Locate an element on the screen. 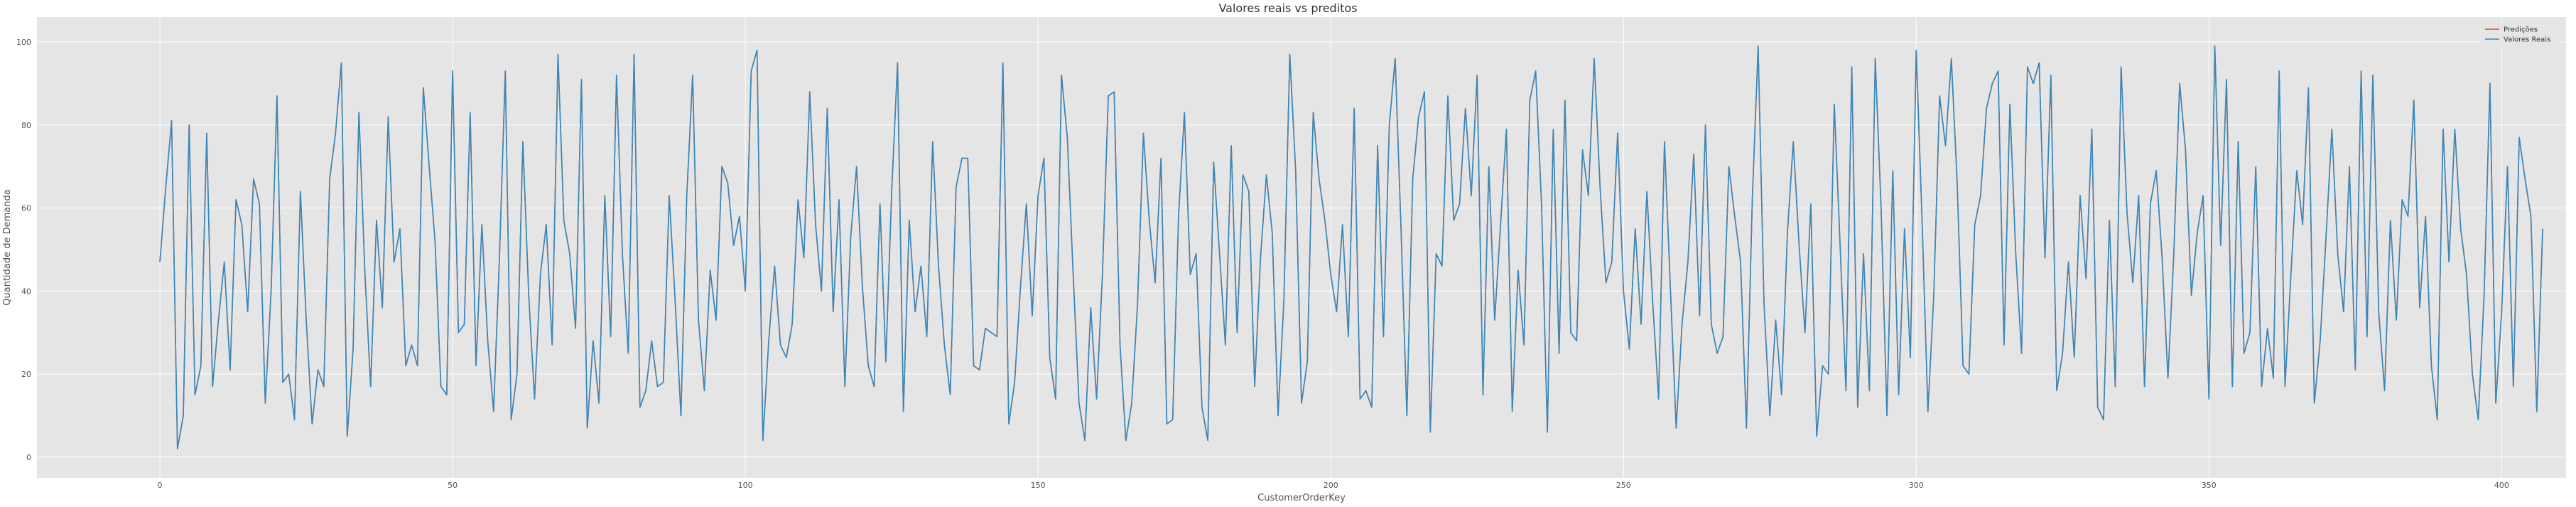 The height and width of the screenshot is (507, 2576). legend: Predições Valores Reais is located at coordinates (2520, 33).